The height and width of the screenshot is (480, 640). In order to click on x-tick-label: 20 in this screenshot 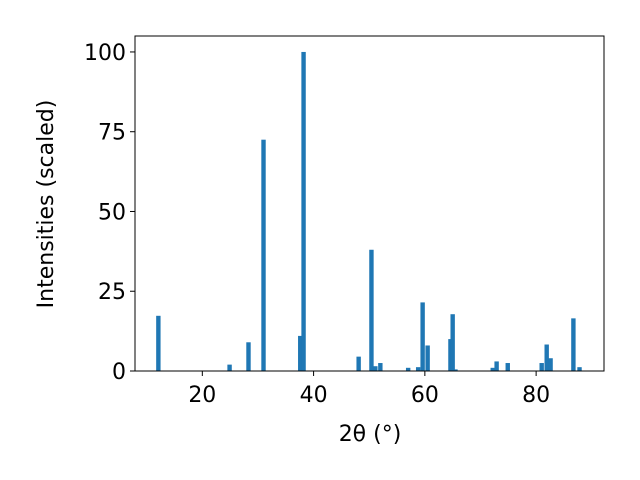, I will do `click(202, 395)`.